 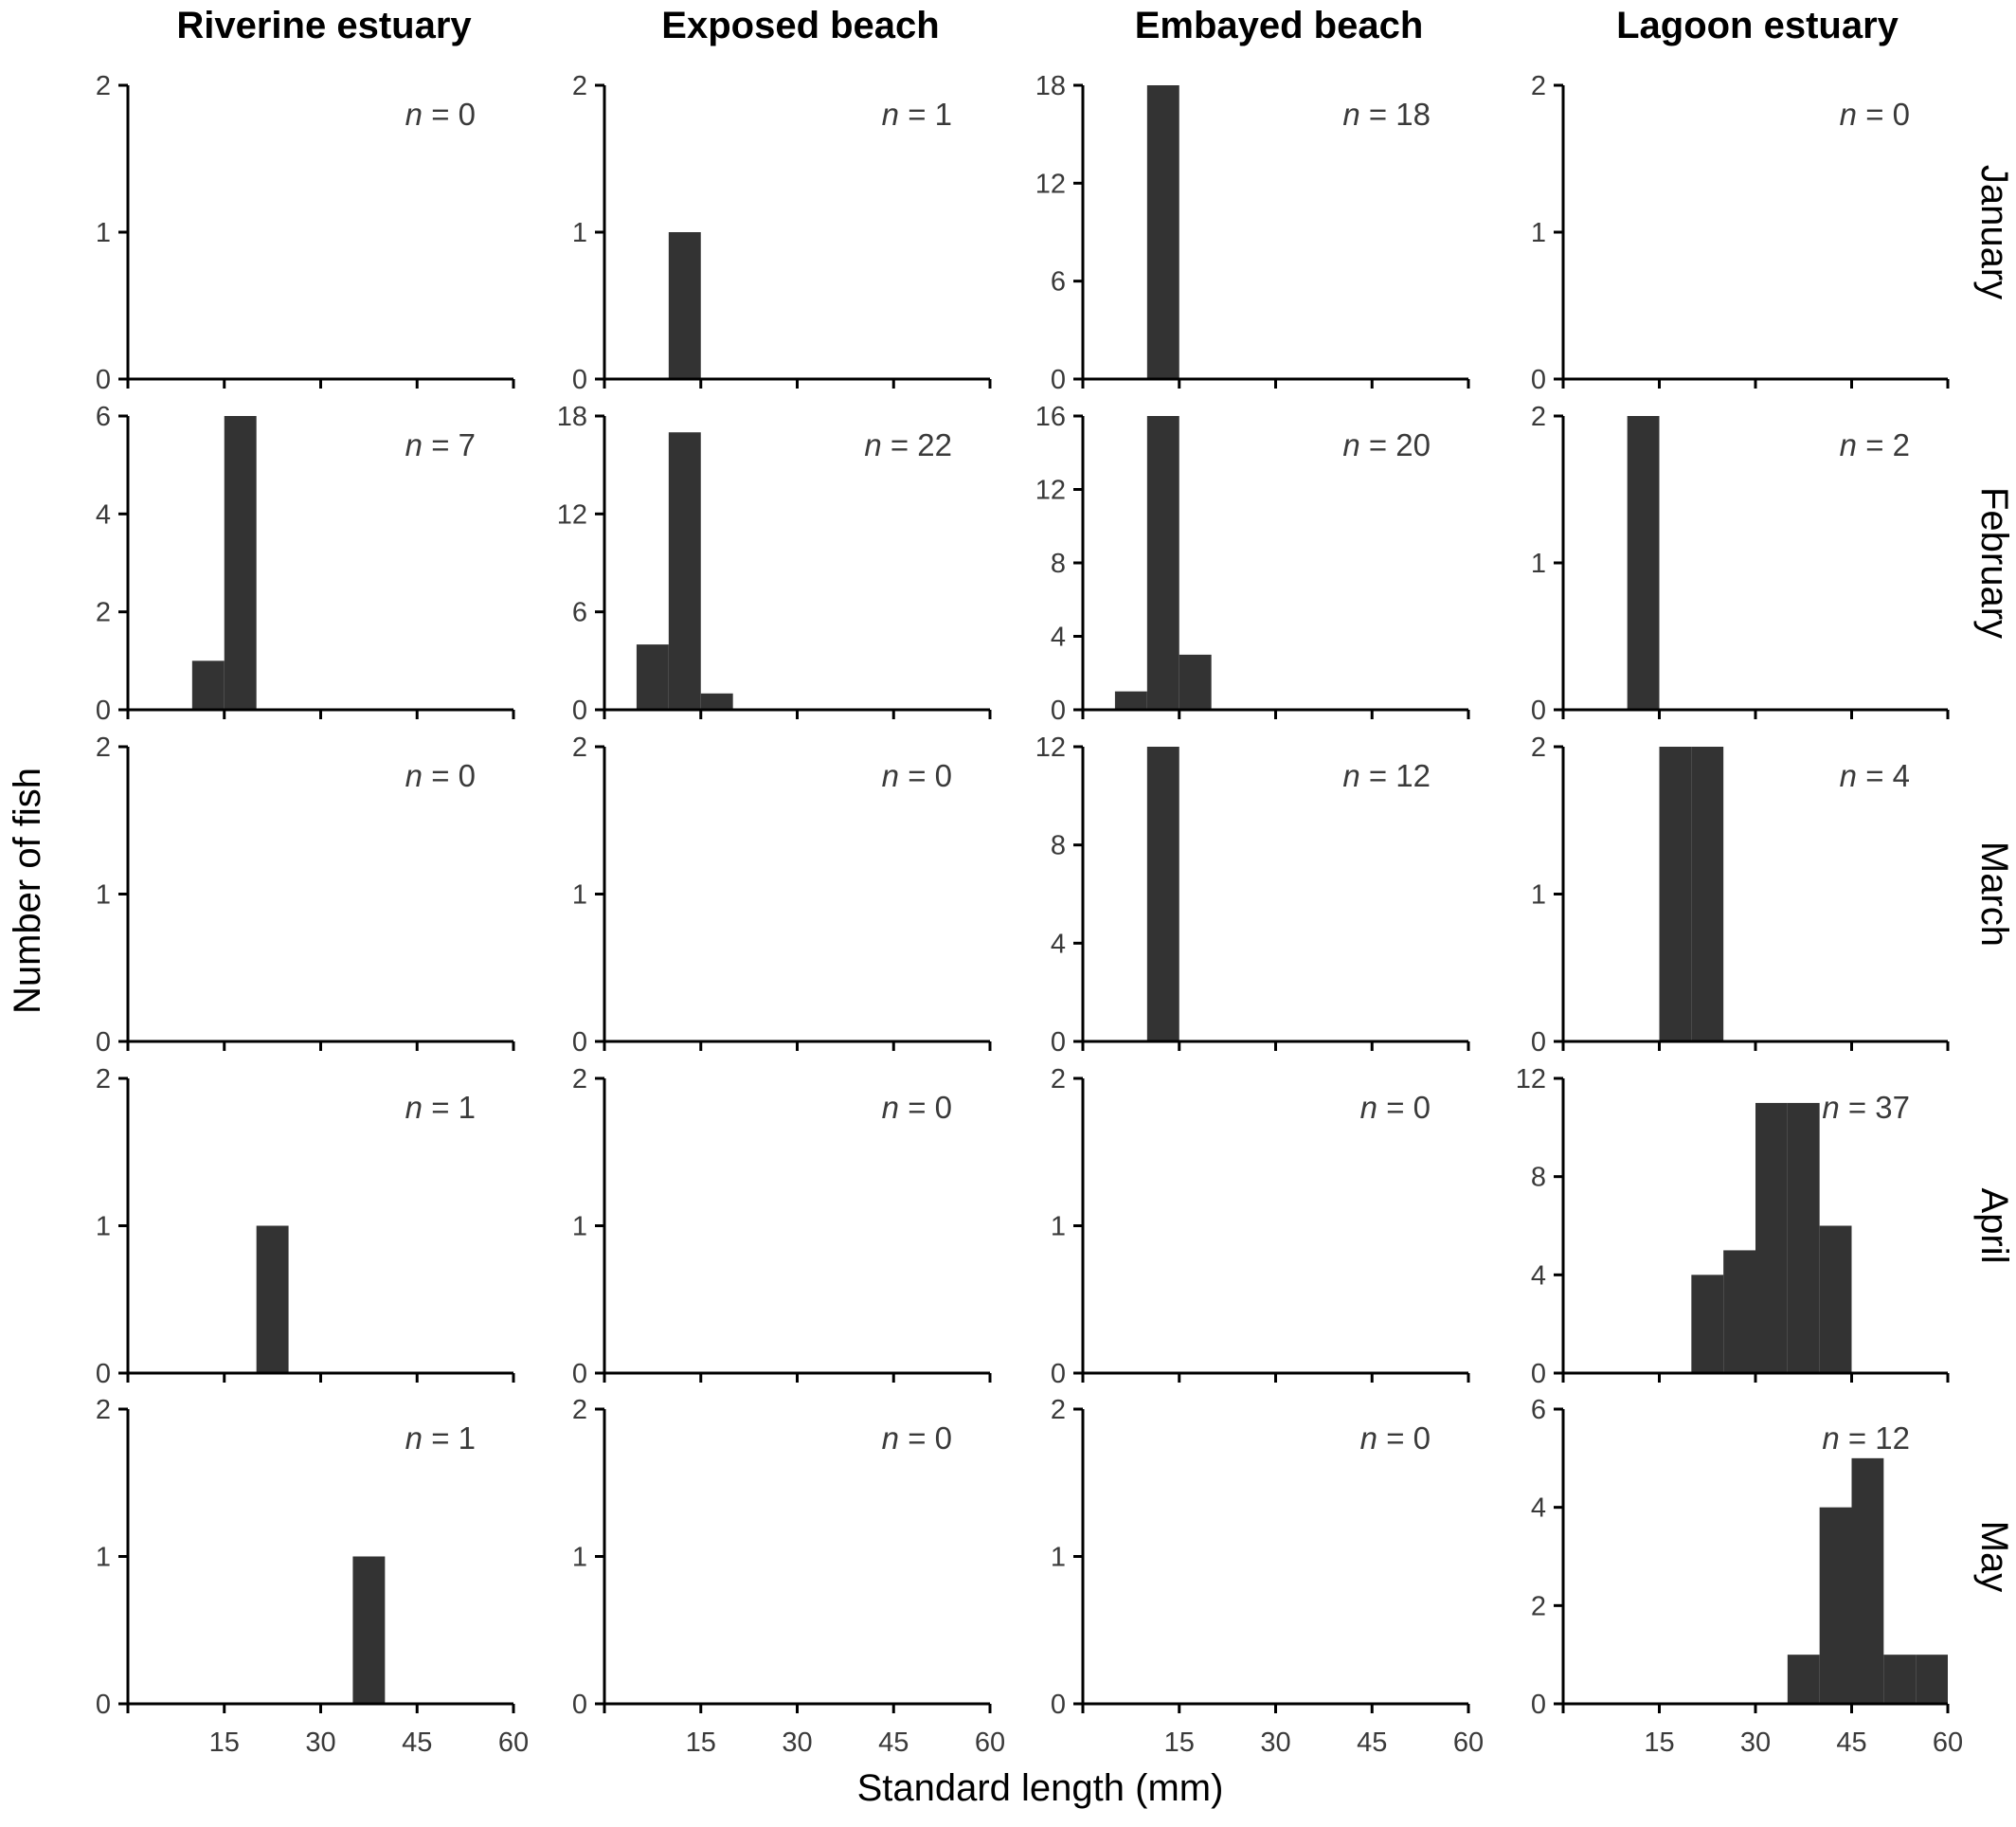 What do you see at coordinates (1040, 1788) in the screenshot?
I see `x-axis-label: Standard length (mm)` at bounding box center [1040, 1788].